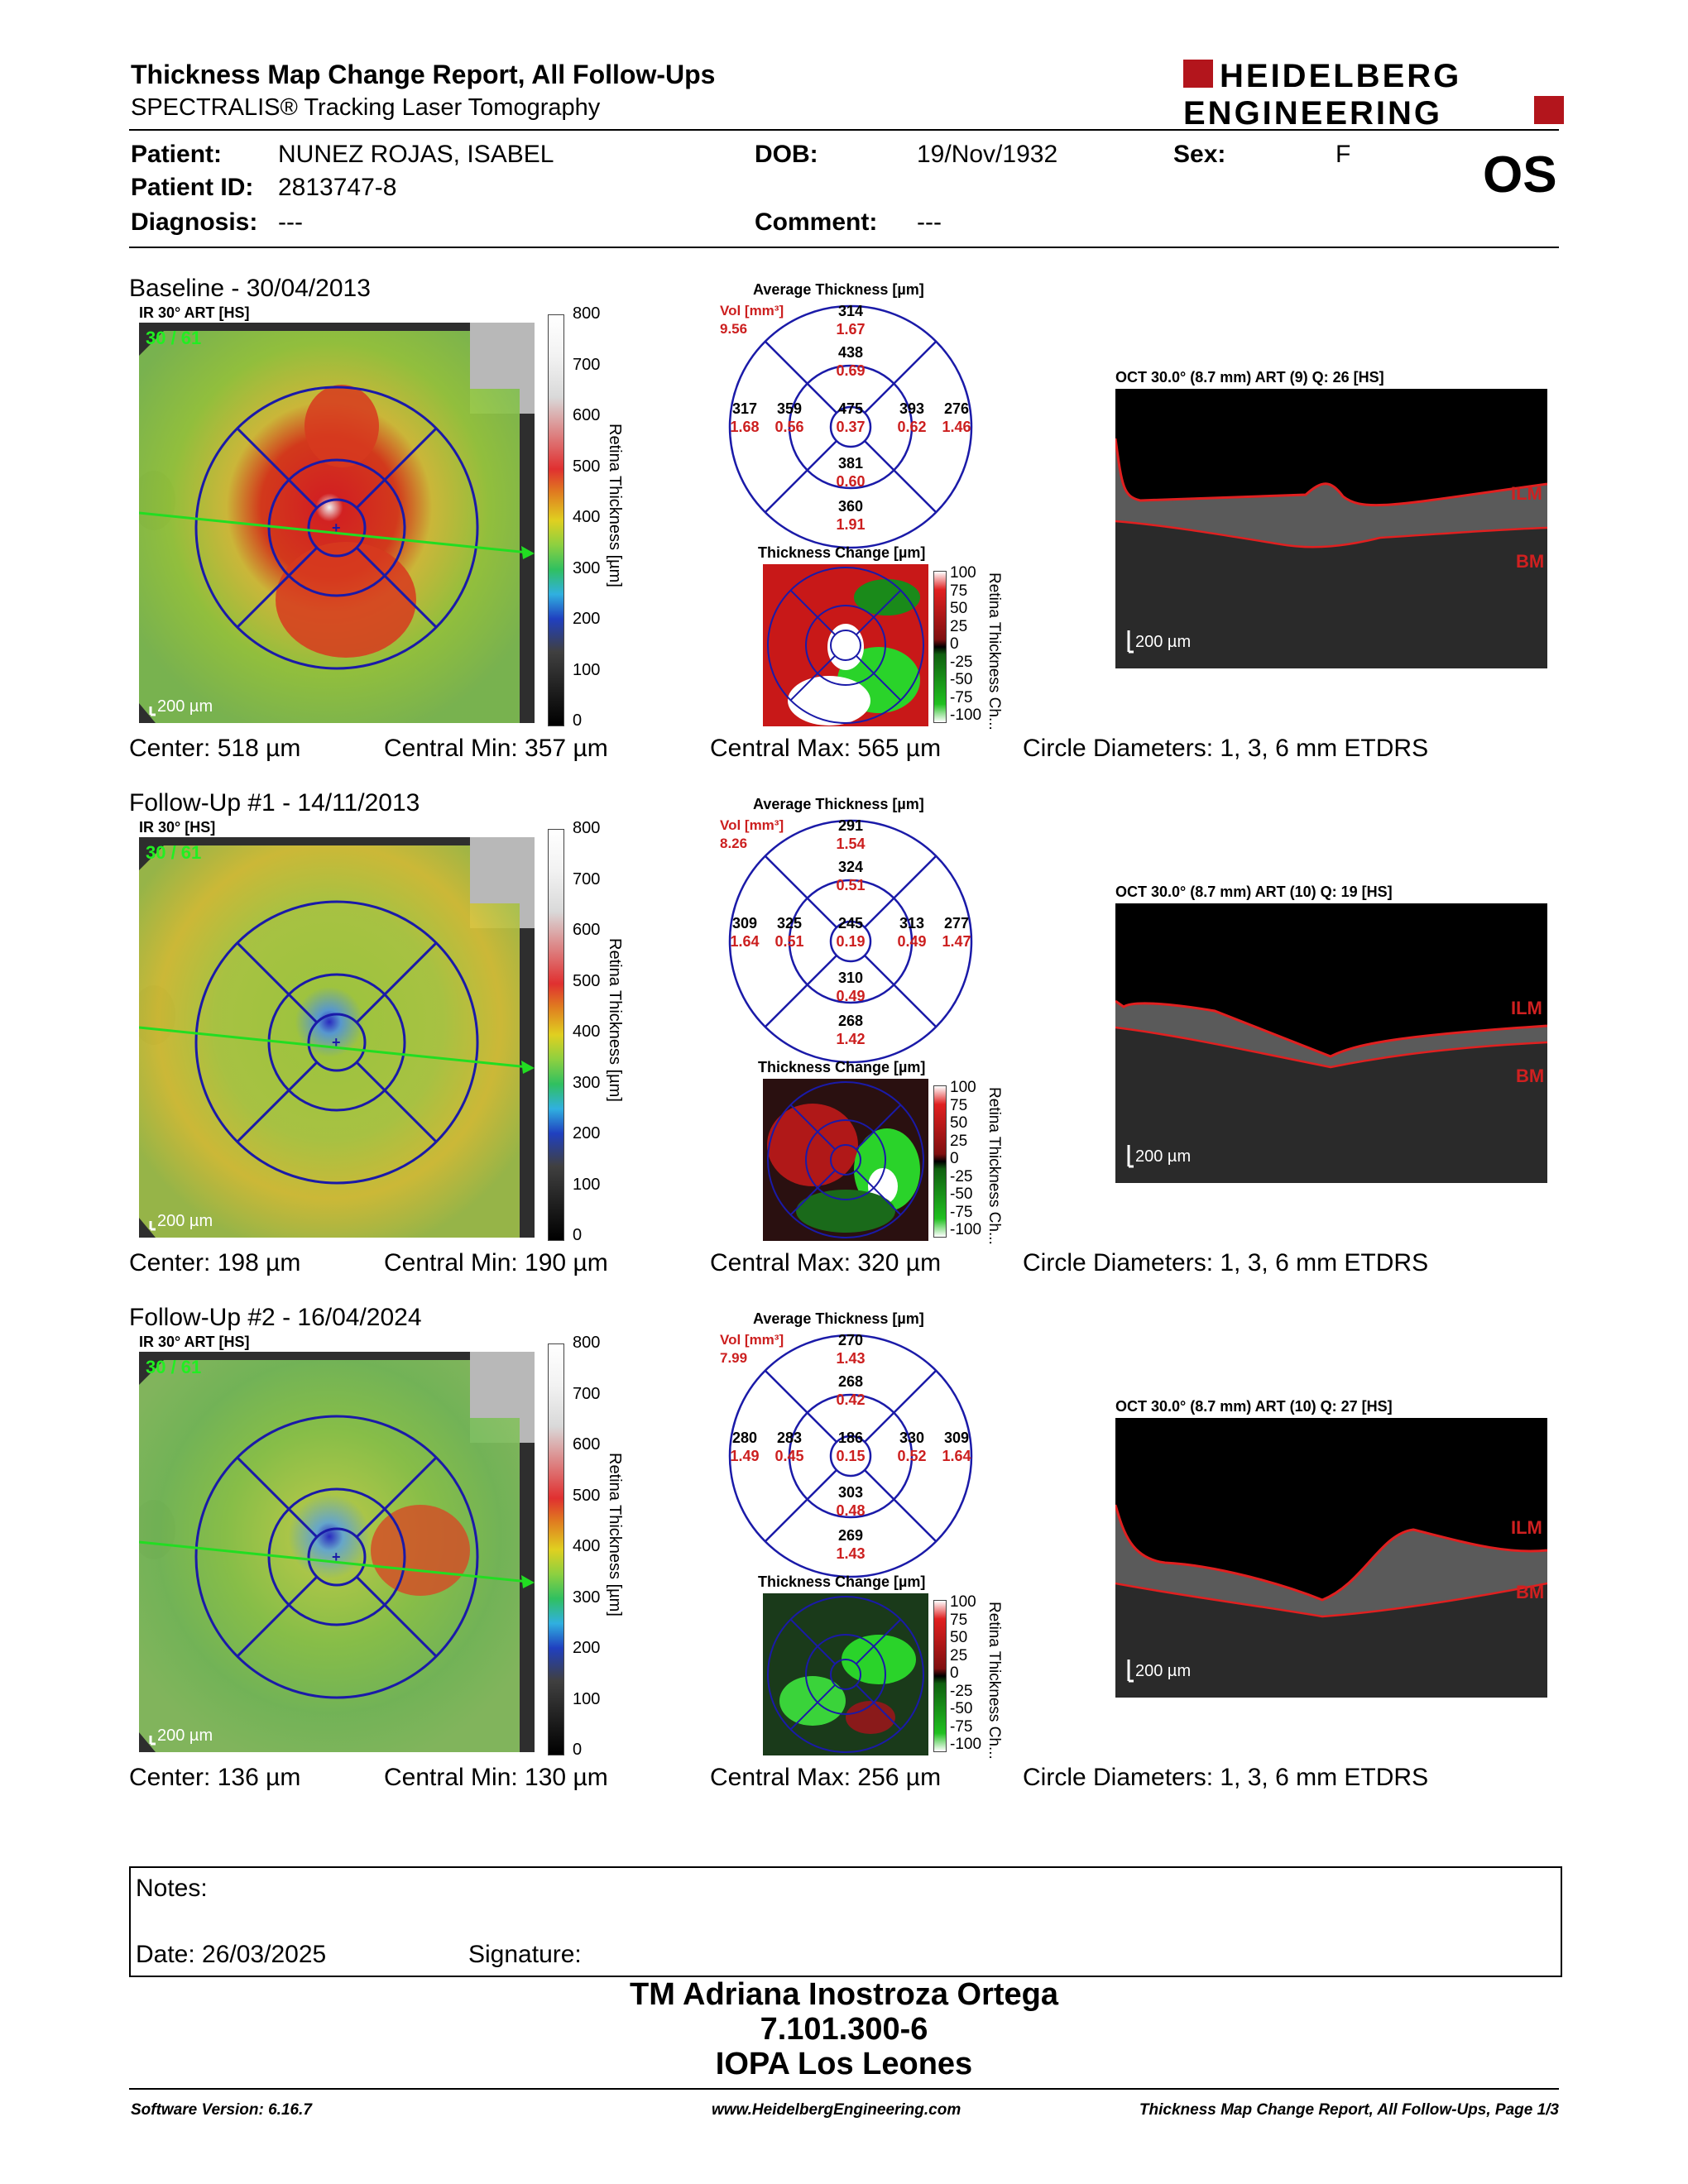 This screenshot has height=2184, width=1688. I want to click on ilm-label: ILM, so click(1526, 1008).